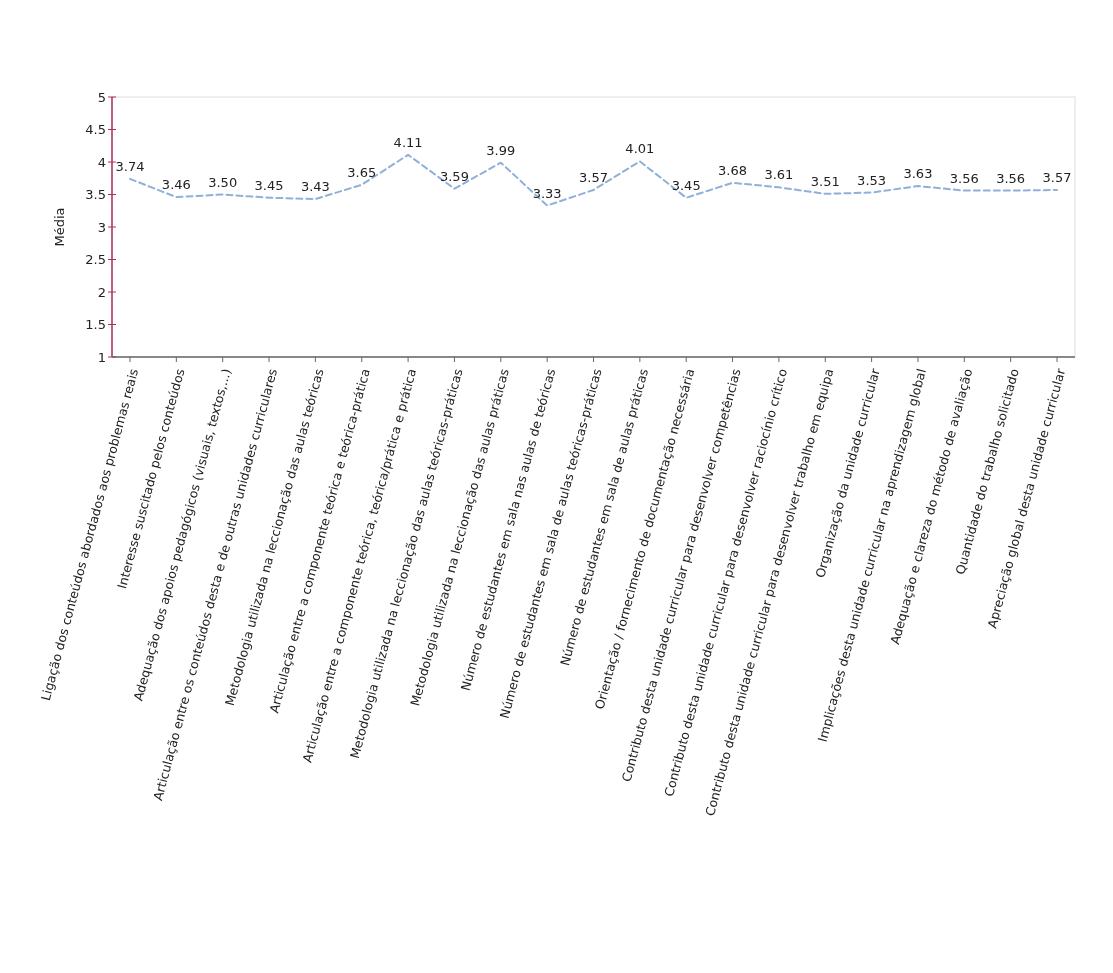 This screenshot has height=973, width=1113. I want to click on y-tick-label: 3, so click(101, 227).